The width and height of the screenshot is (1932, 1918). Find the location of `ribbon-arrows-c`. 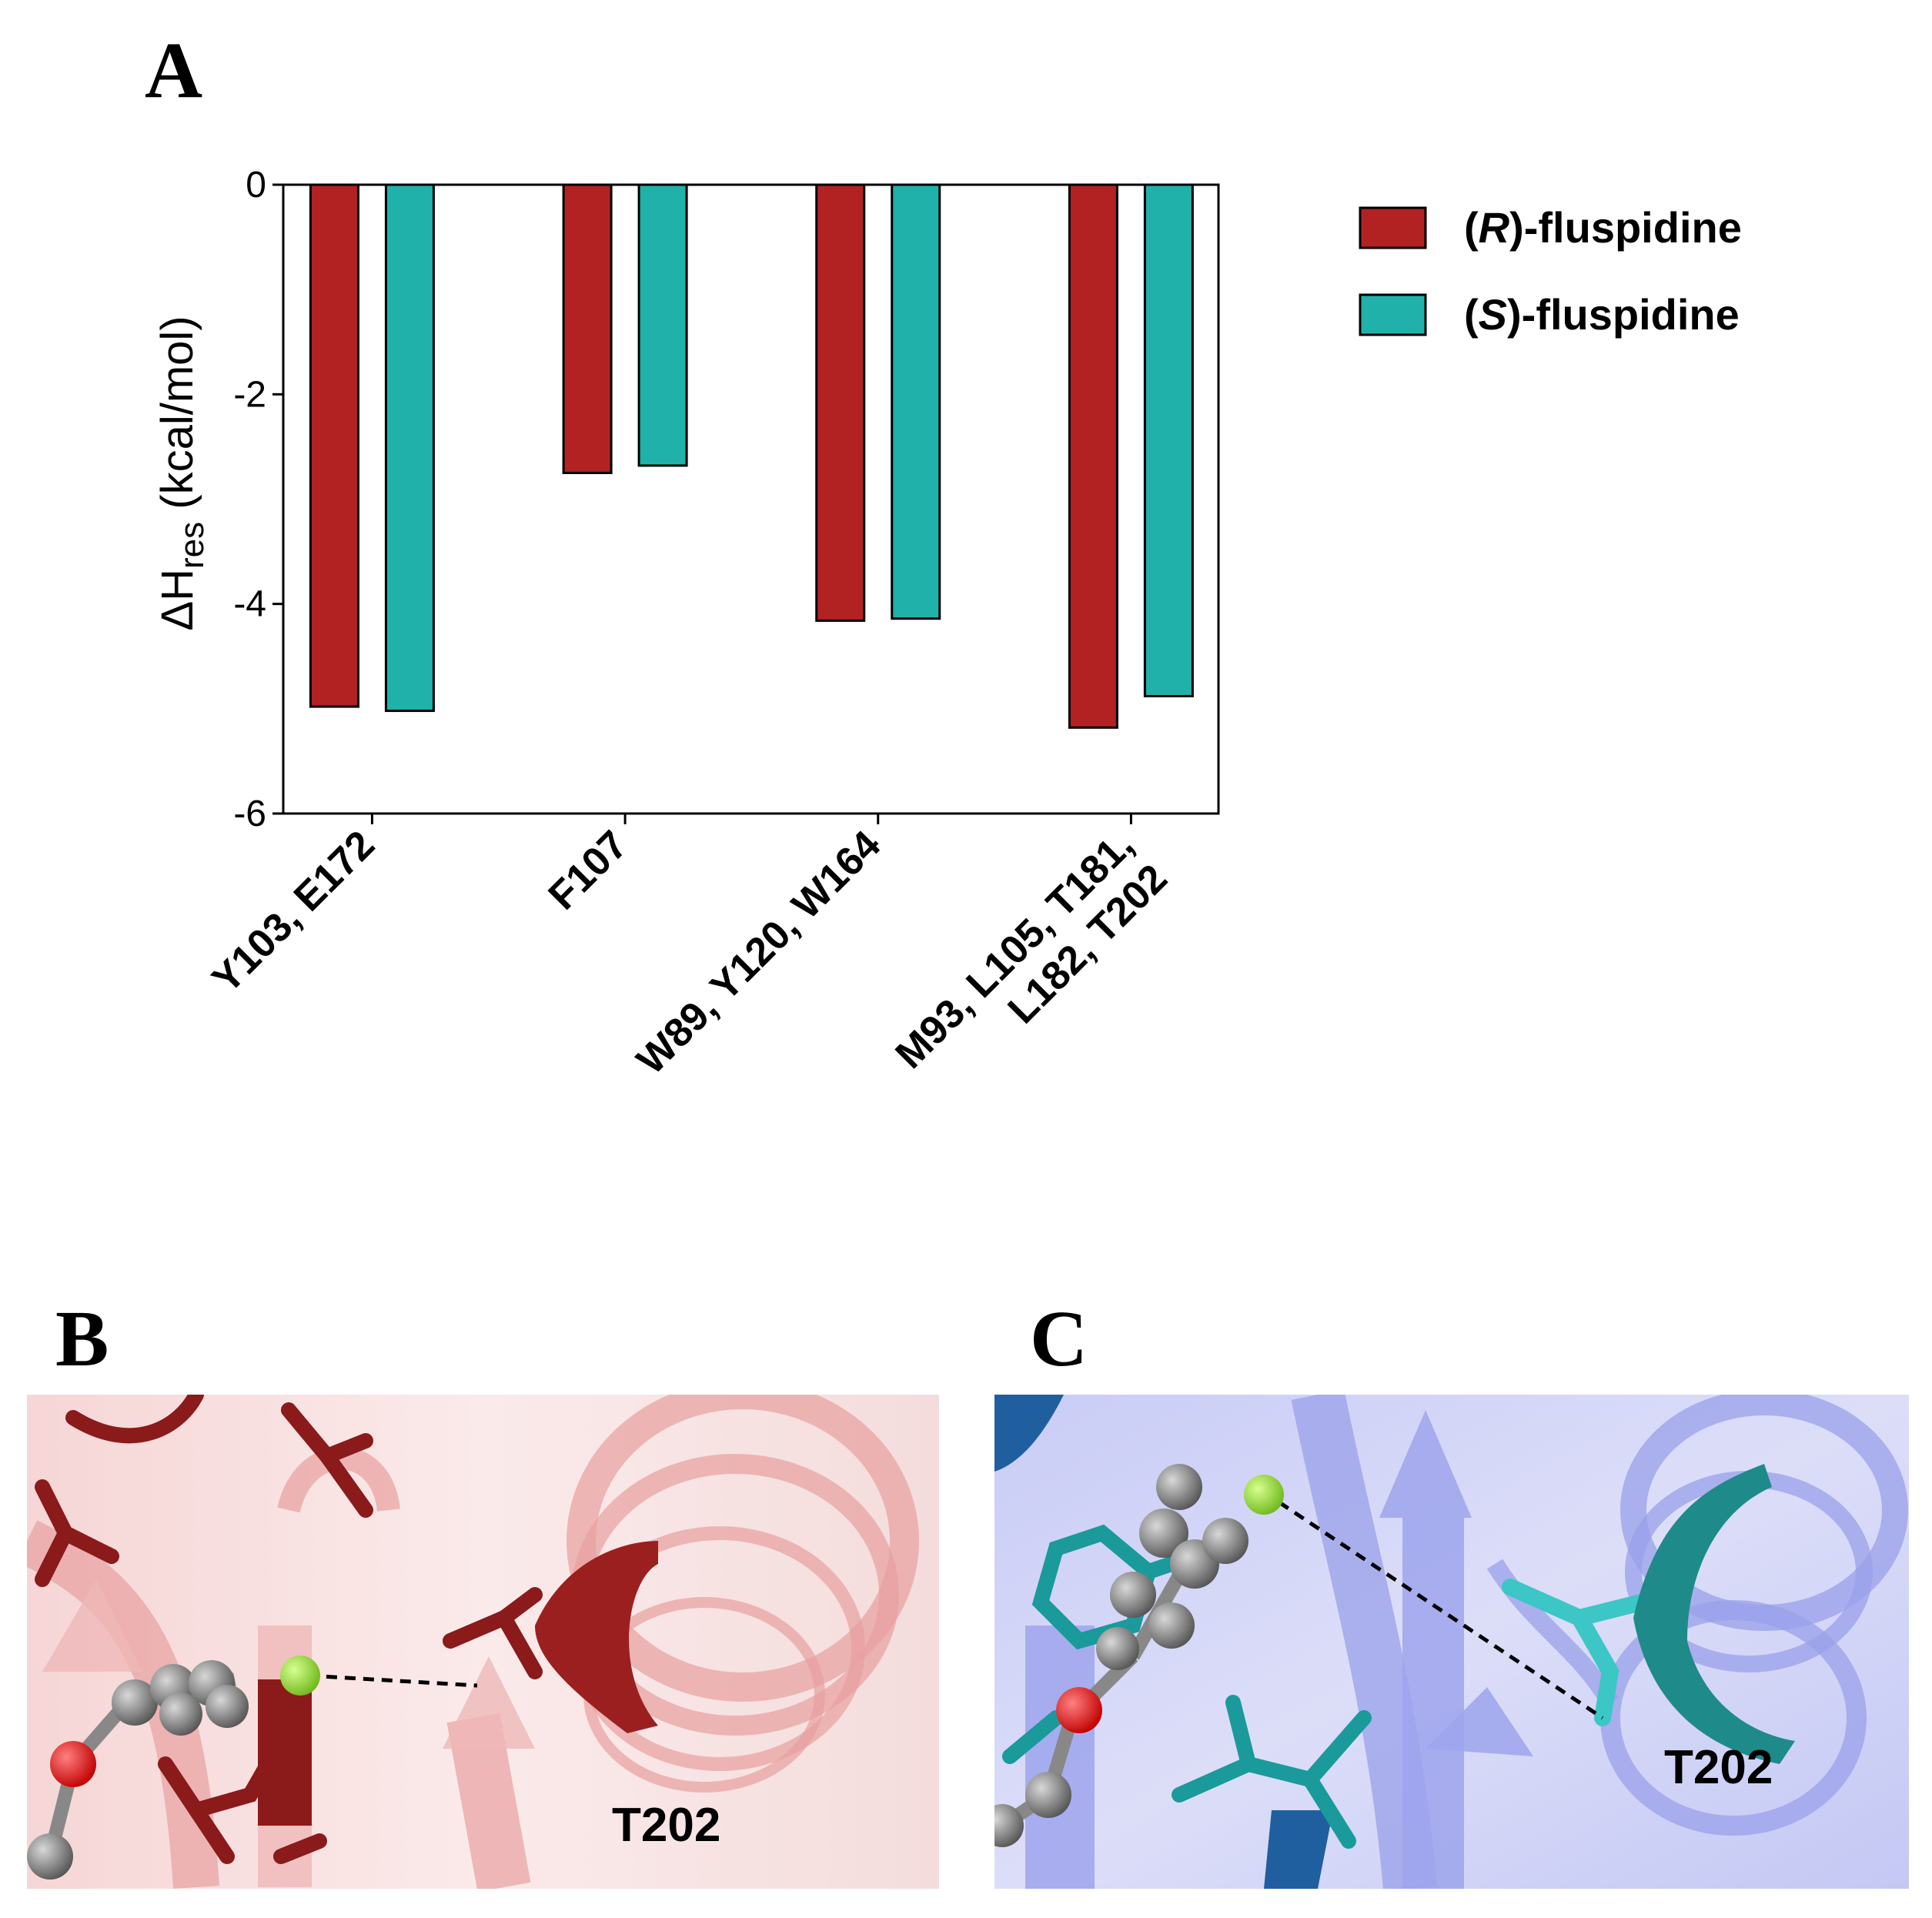

ribbon-arrows-c is located at coordinates (1279, 1649).